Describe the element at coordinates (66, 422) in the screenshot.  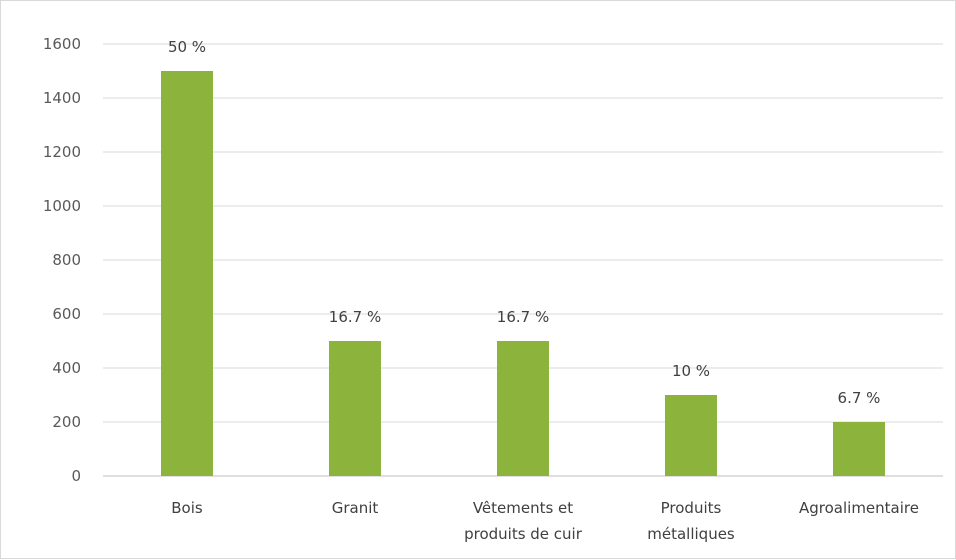
I see `y-tick-label: 200` at that location.